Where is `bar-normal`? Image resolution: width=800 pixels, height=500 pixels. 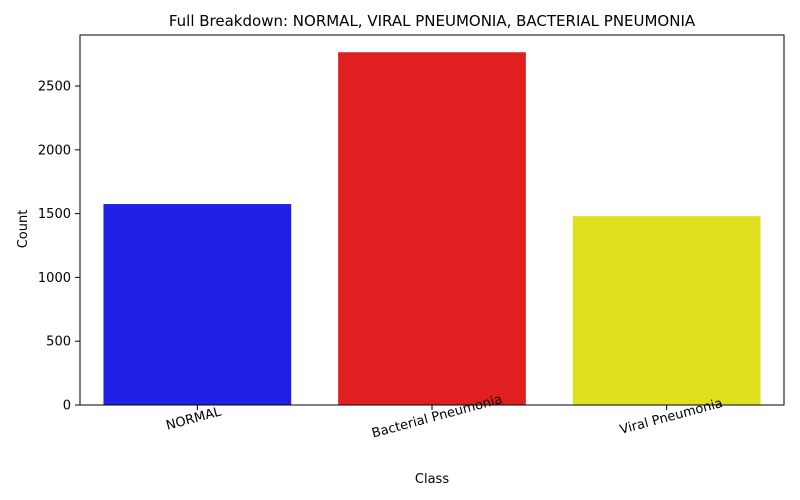
bar-normal is located at coordinates (197, 304).